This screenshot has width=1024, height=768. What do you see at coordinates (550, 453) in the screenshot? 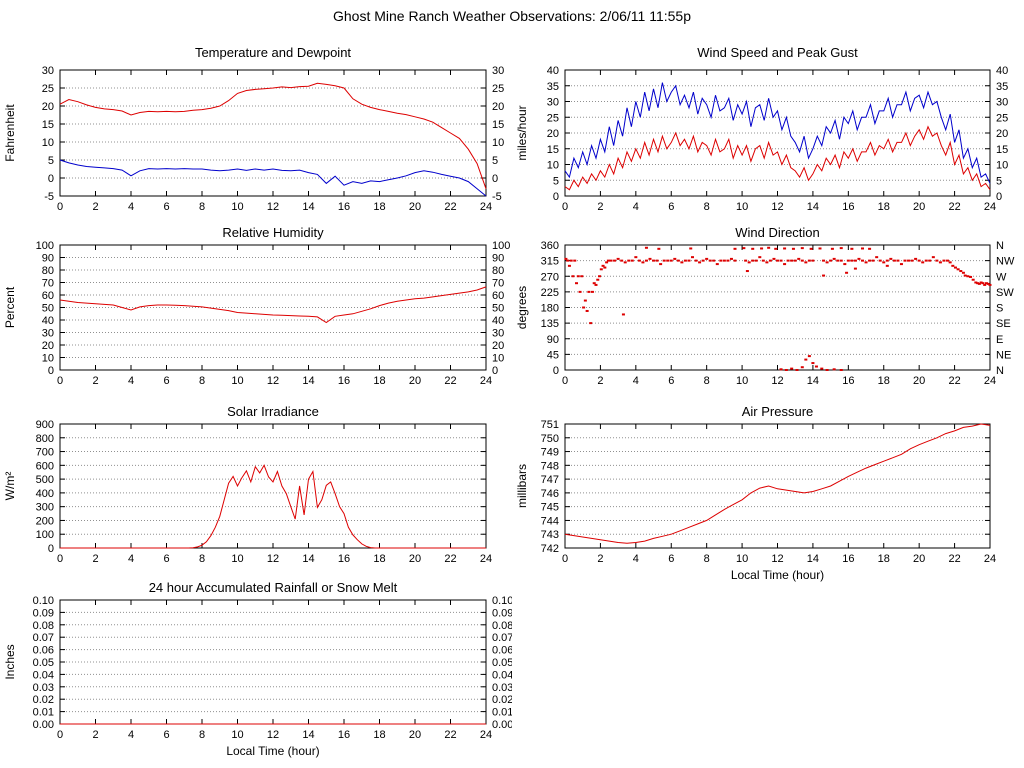
I see `svg-text: 749` at bounding box center [550, 453].